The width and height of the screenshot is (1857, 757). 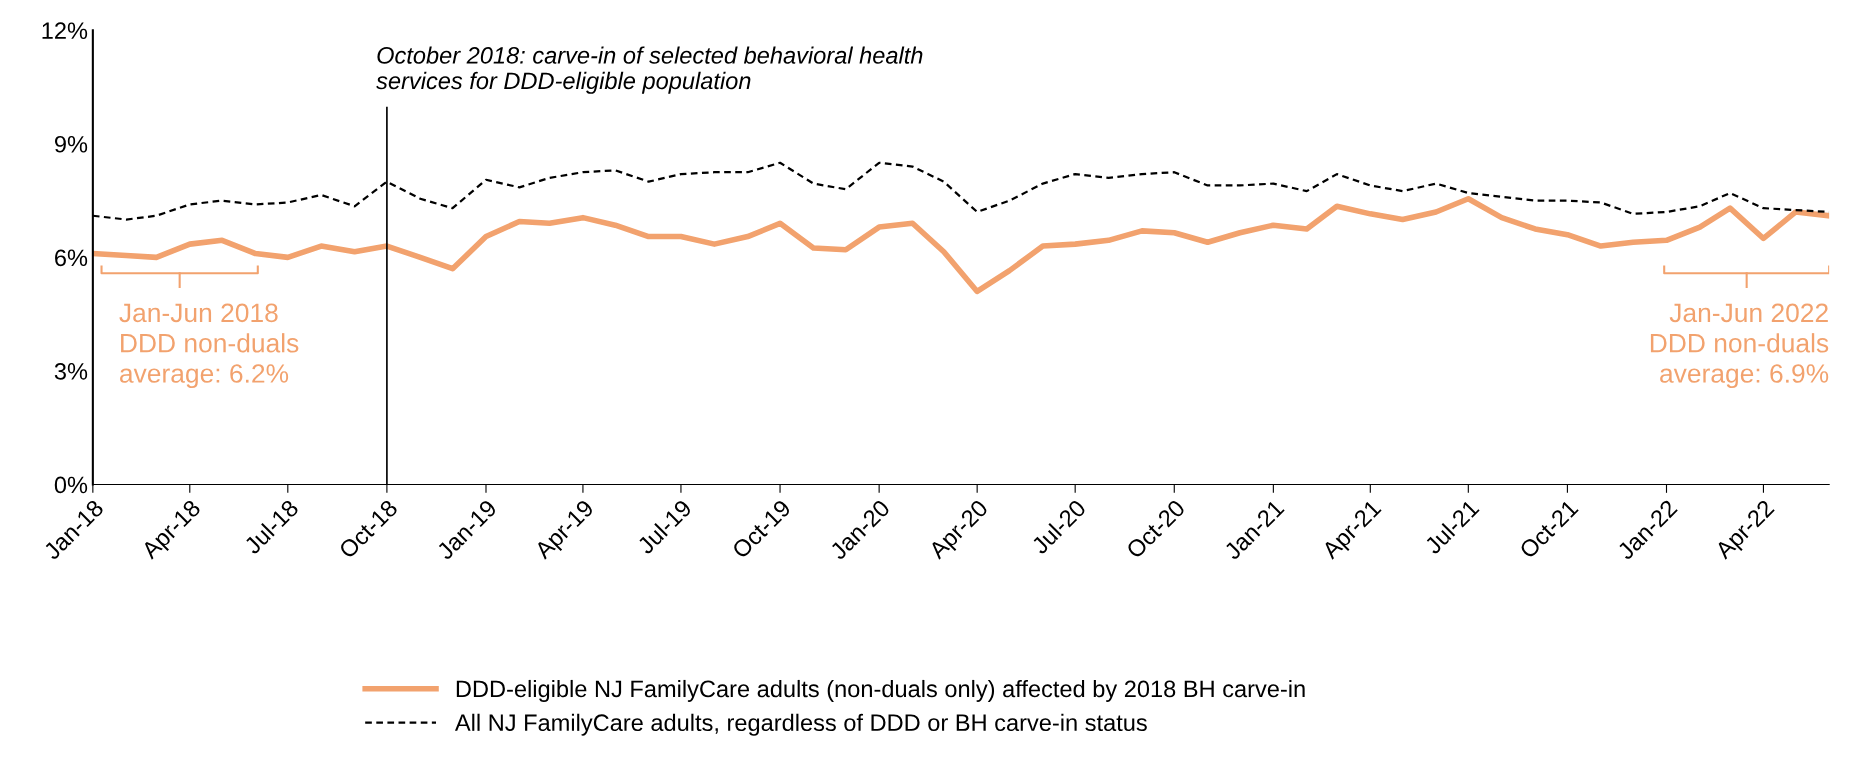 What do you see at coordinates (71, 258) in the screenshot?
I see `y-tick-label: 6%` at bounding box center [71, 258].